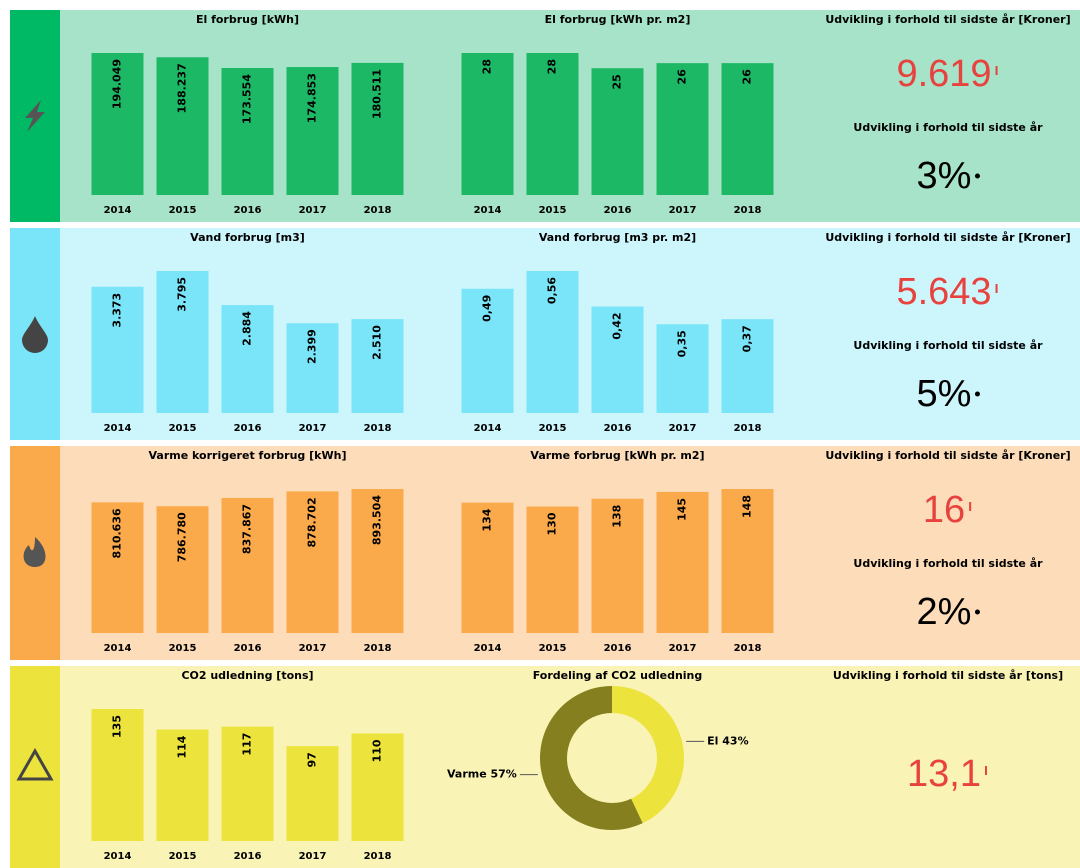 The image size is (1080, 868). Describe the element at coordinates (247, 744) in the screenshot. I see `value-label: 117` at that location.